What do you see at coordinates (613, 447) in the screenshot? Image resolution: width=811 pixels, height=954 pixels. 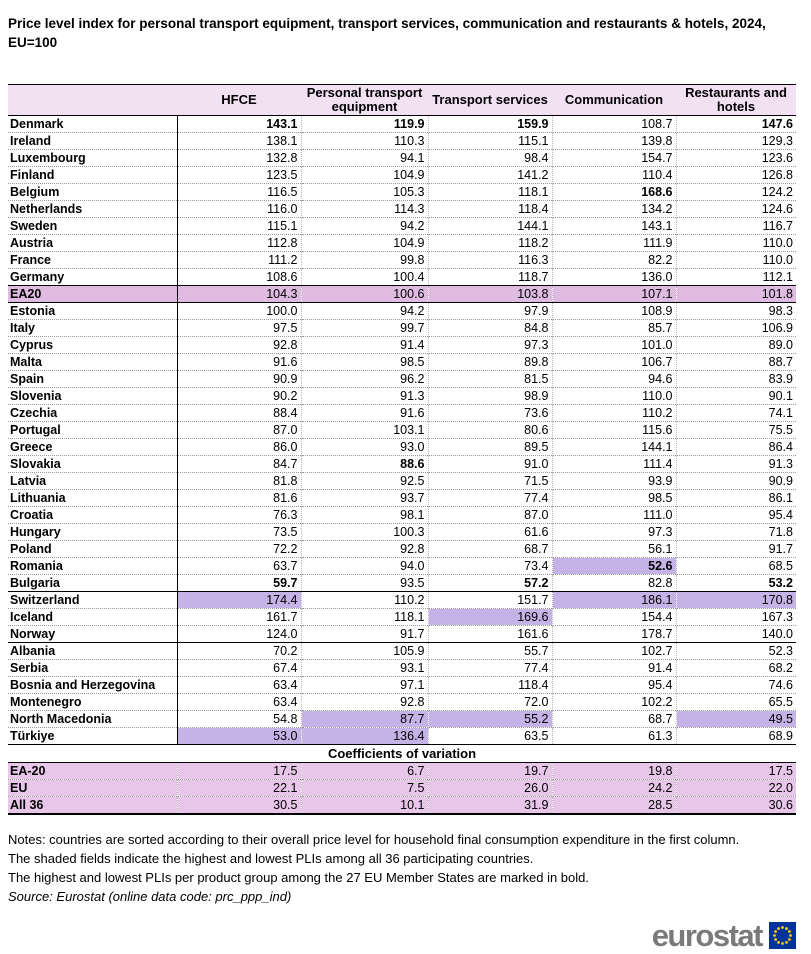 I see `value-cell: 144.1` at bounding box center [613, 447].